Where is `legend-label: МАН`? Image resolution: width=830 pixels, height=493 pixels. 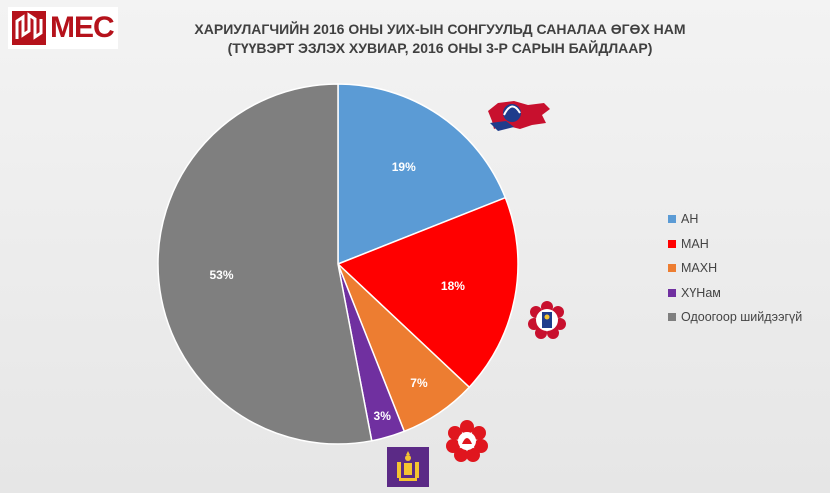 legend-label: МАН is located at coordinates (695, 243).